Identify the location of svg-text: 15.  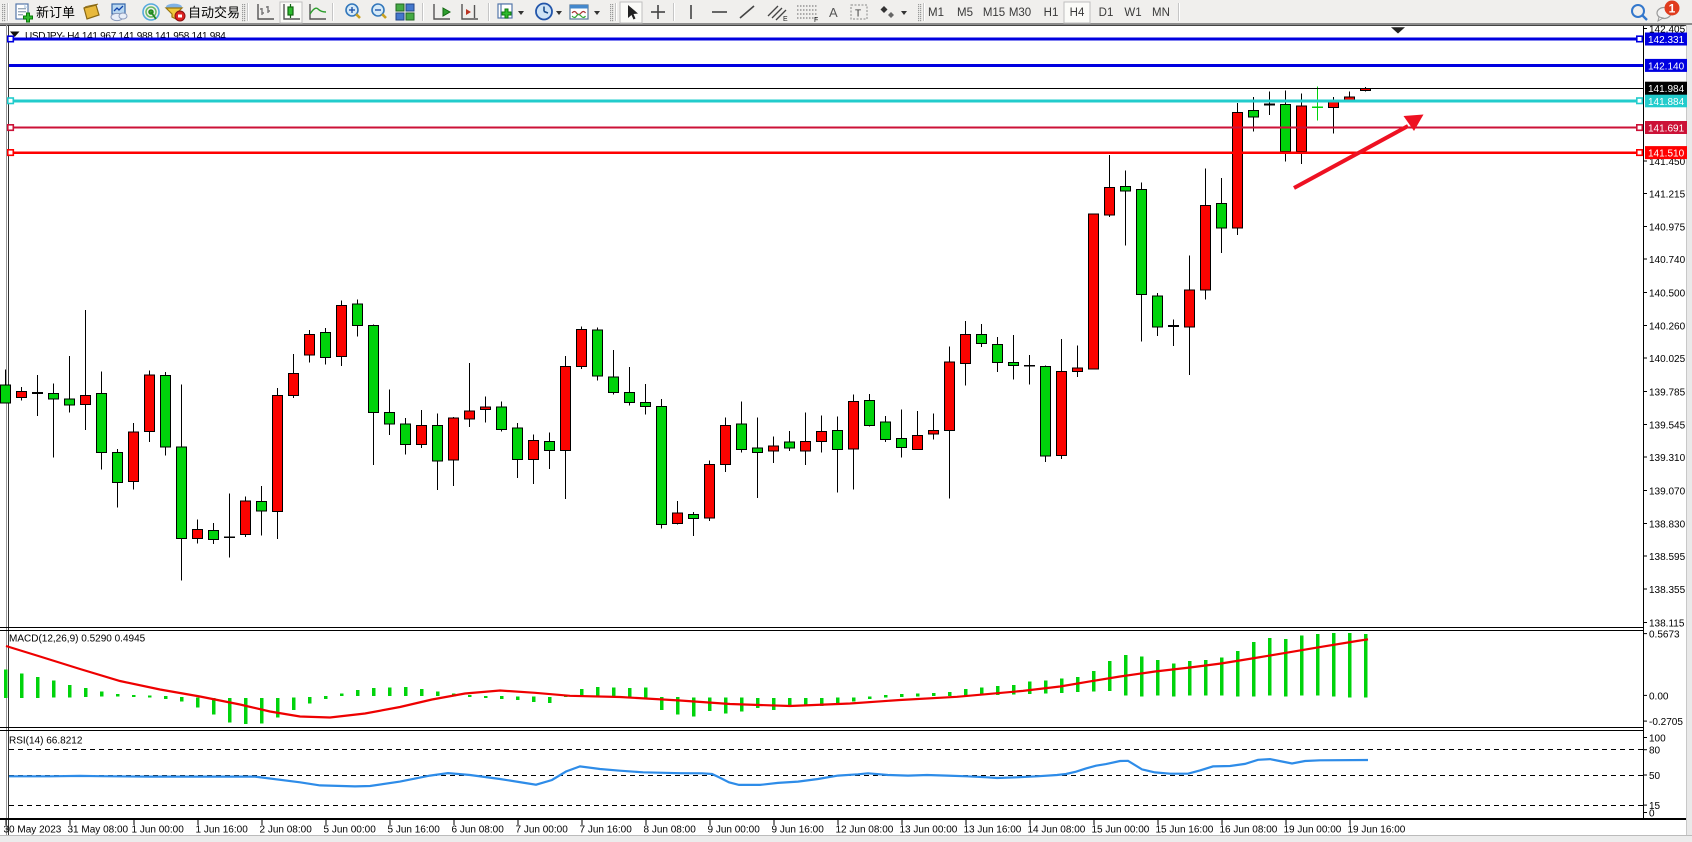
(1655, 806).